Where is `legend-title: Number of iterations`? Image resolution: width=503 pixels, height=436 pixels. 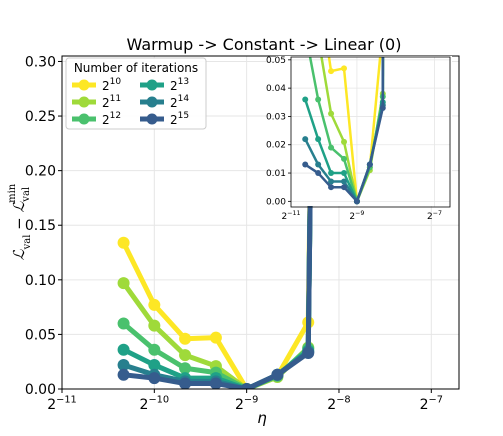 legend-title: Number of iterations is located at coordinates (136, 68).